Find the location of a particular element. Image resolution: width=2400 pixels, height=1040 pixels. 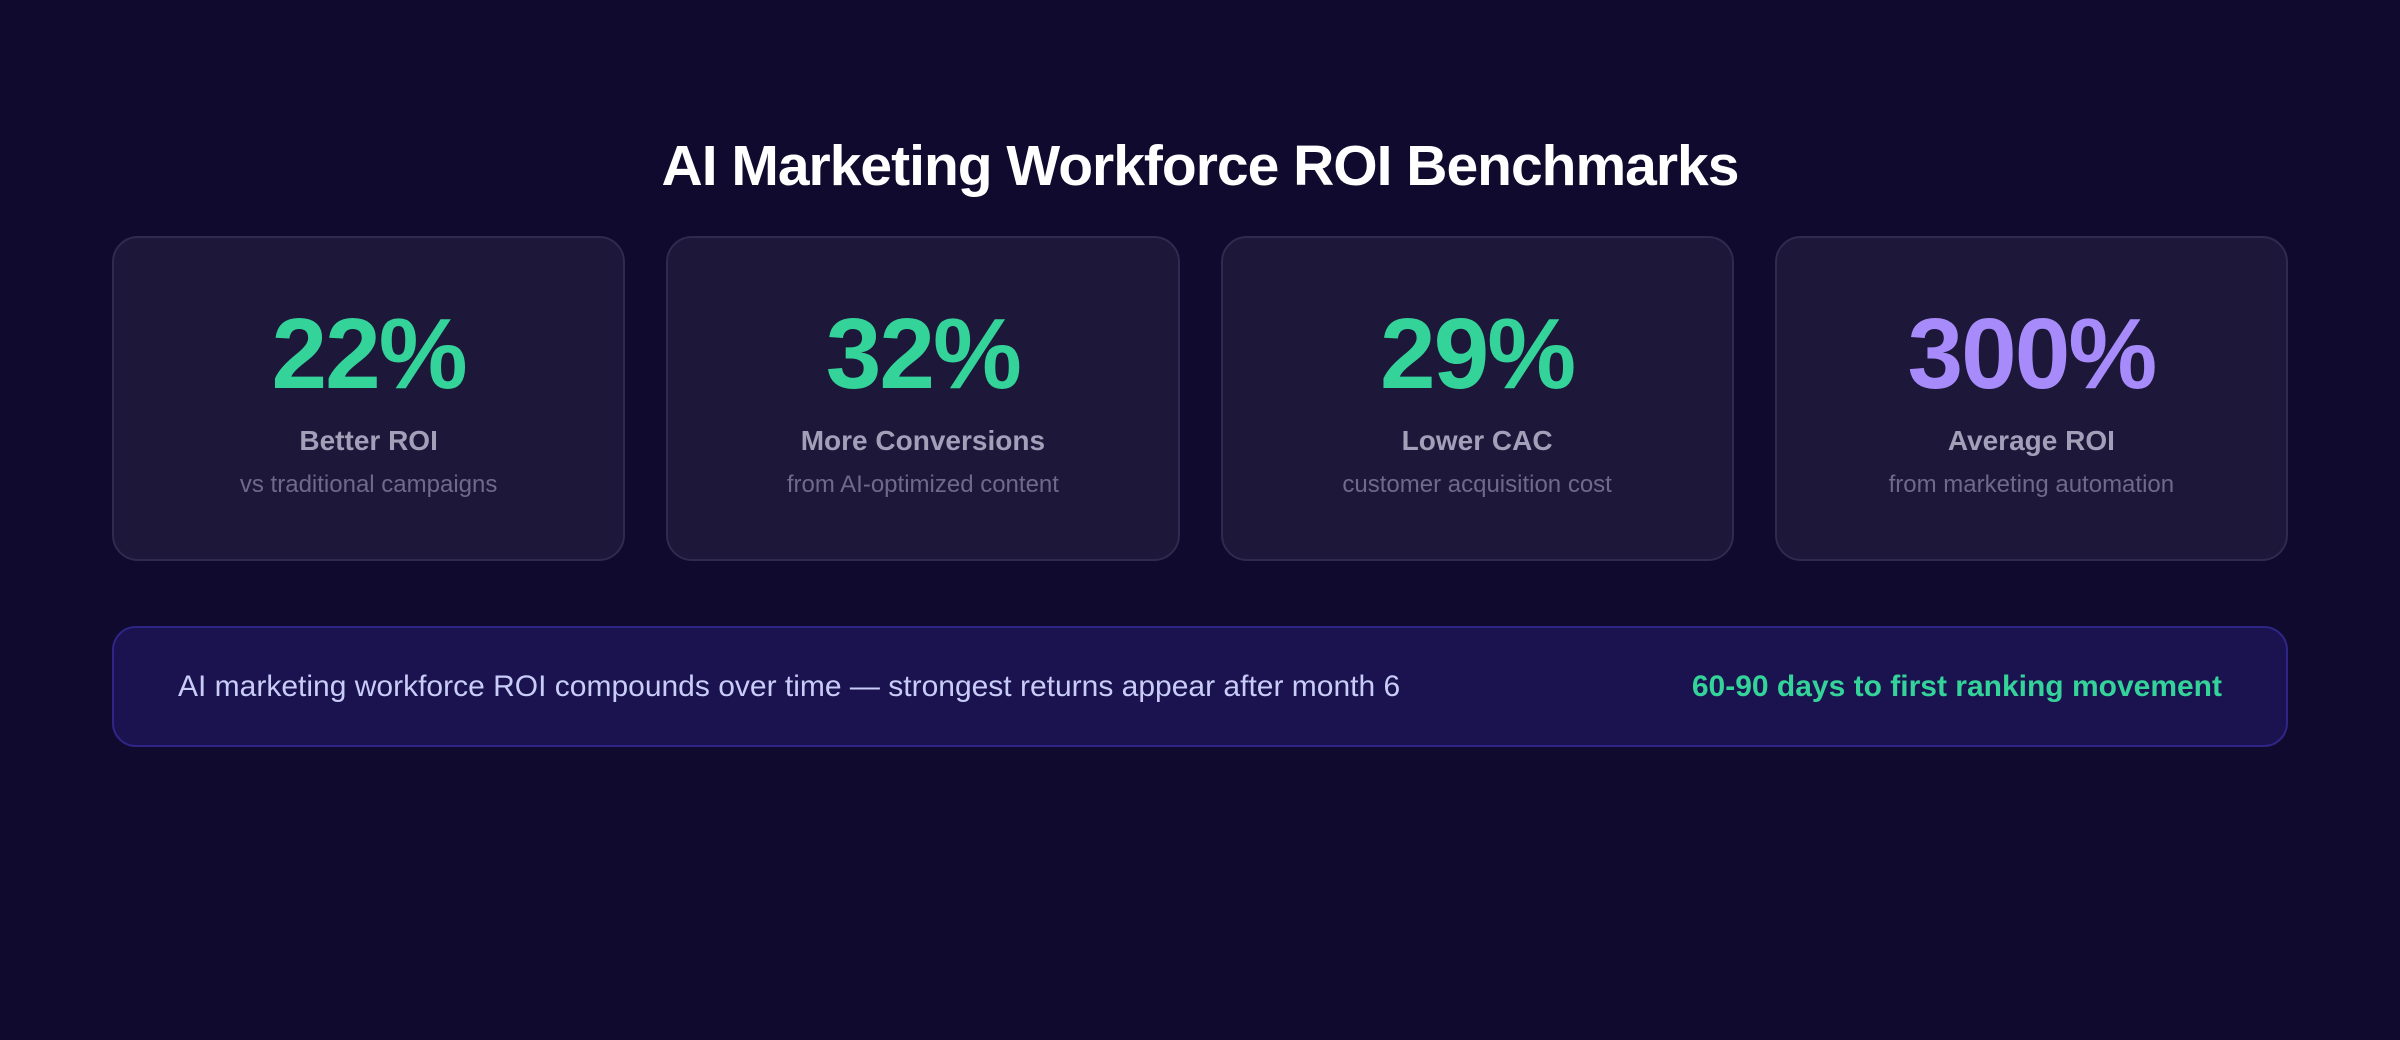

stat-value: 22% is located at coordinates (369, 354).